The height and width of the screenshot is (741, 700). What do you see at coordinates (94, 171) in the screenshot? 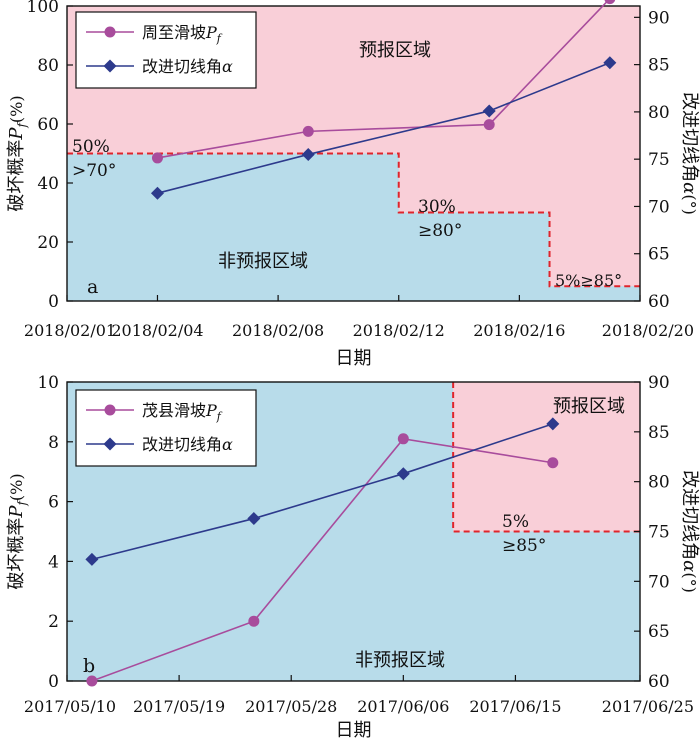
I see `panel-a-threshold-label-bottom: >70°` at bounding box center [94, 171].